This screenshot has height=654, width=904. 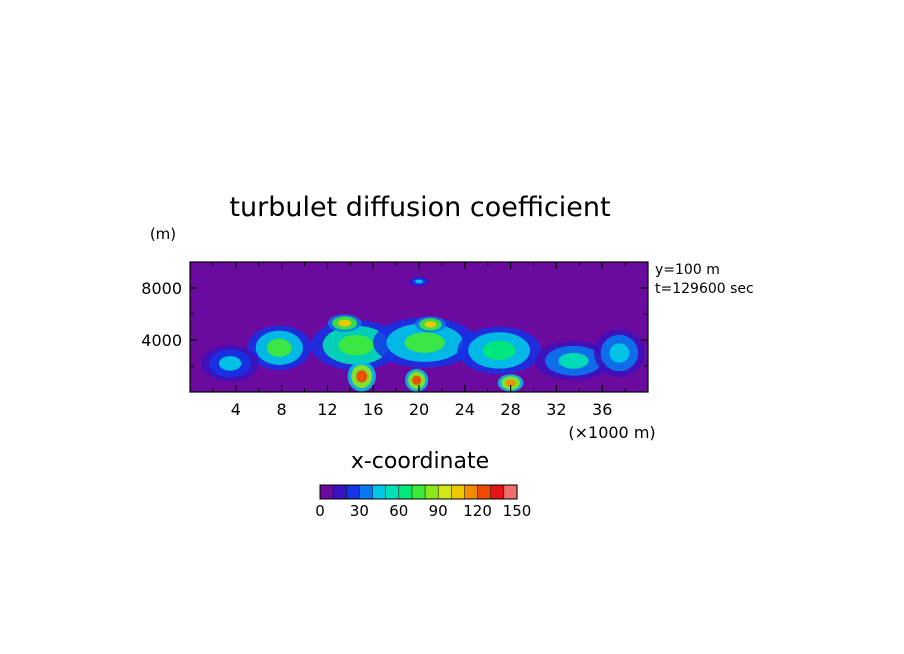 What do you see at coordinates (373, 409) in the screenshot?
I see `x-tick-label: 16` at bounding box center [373, 409].